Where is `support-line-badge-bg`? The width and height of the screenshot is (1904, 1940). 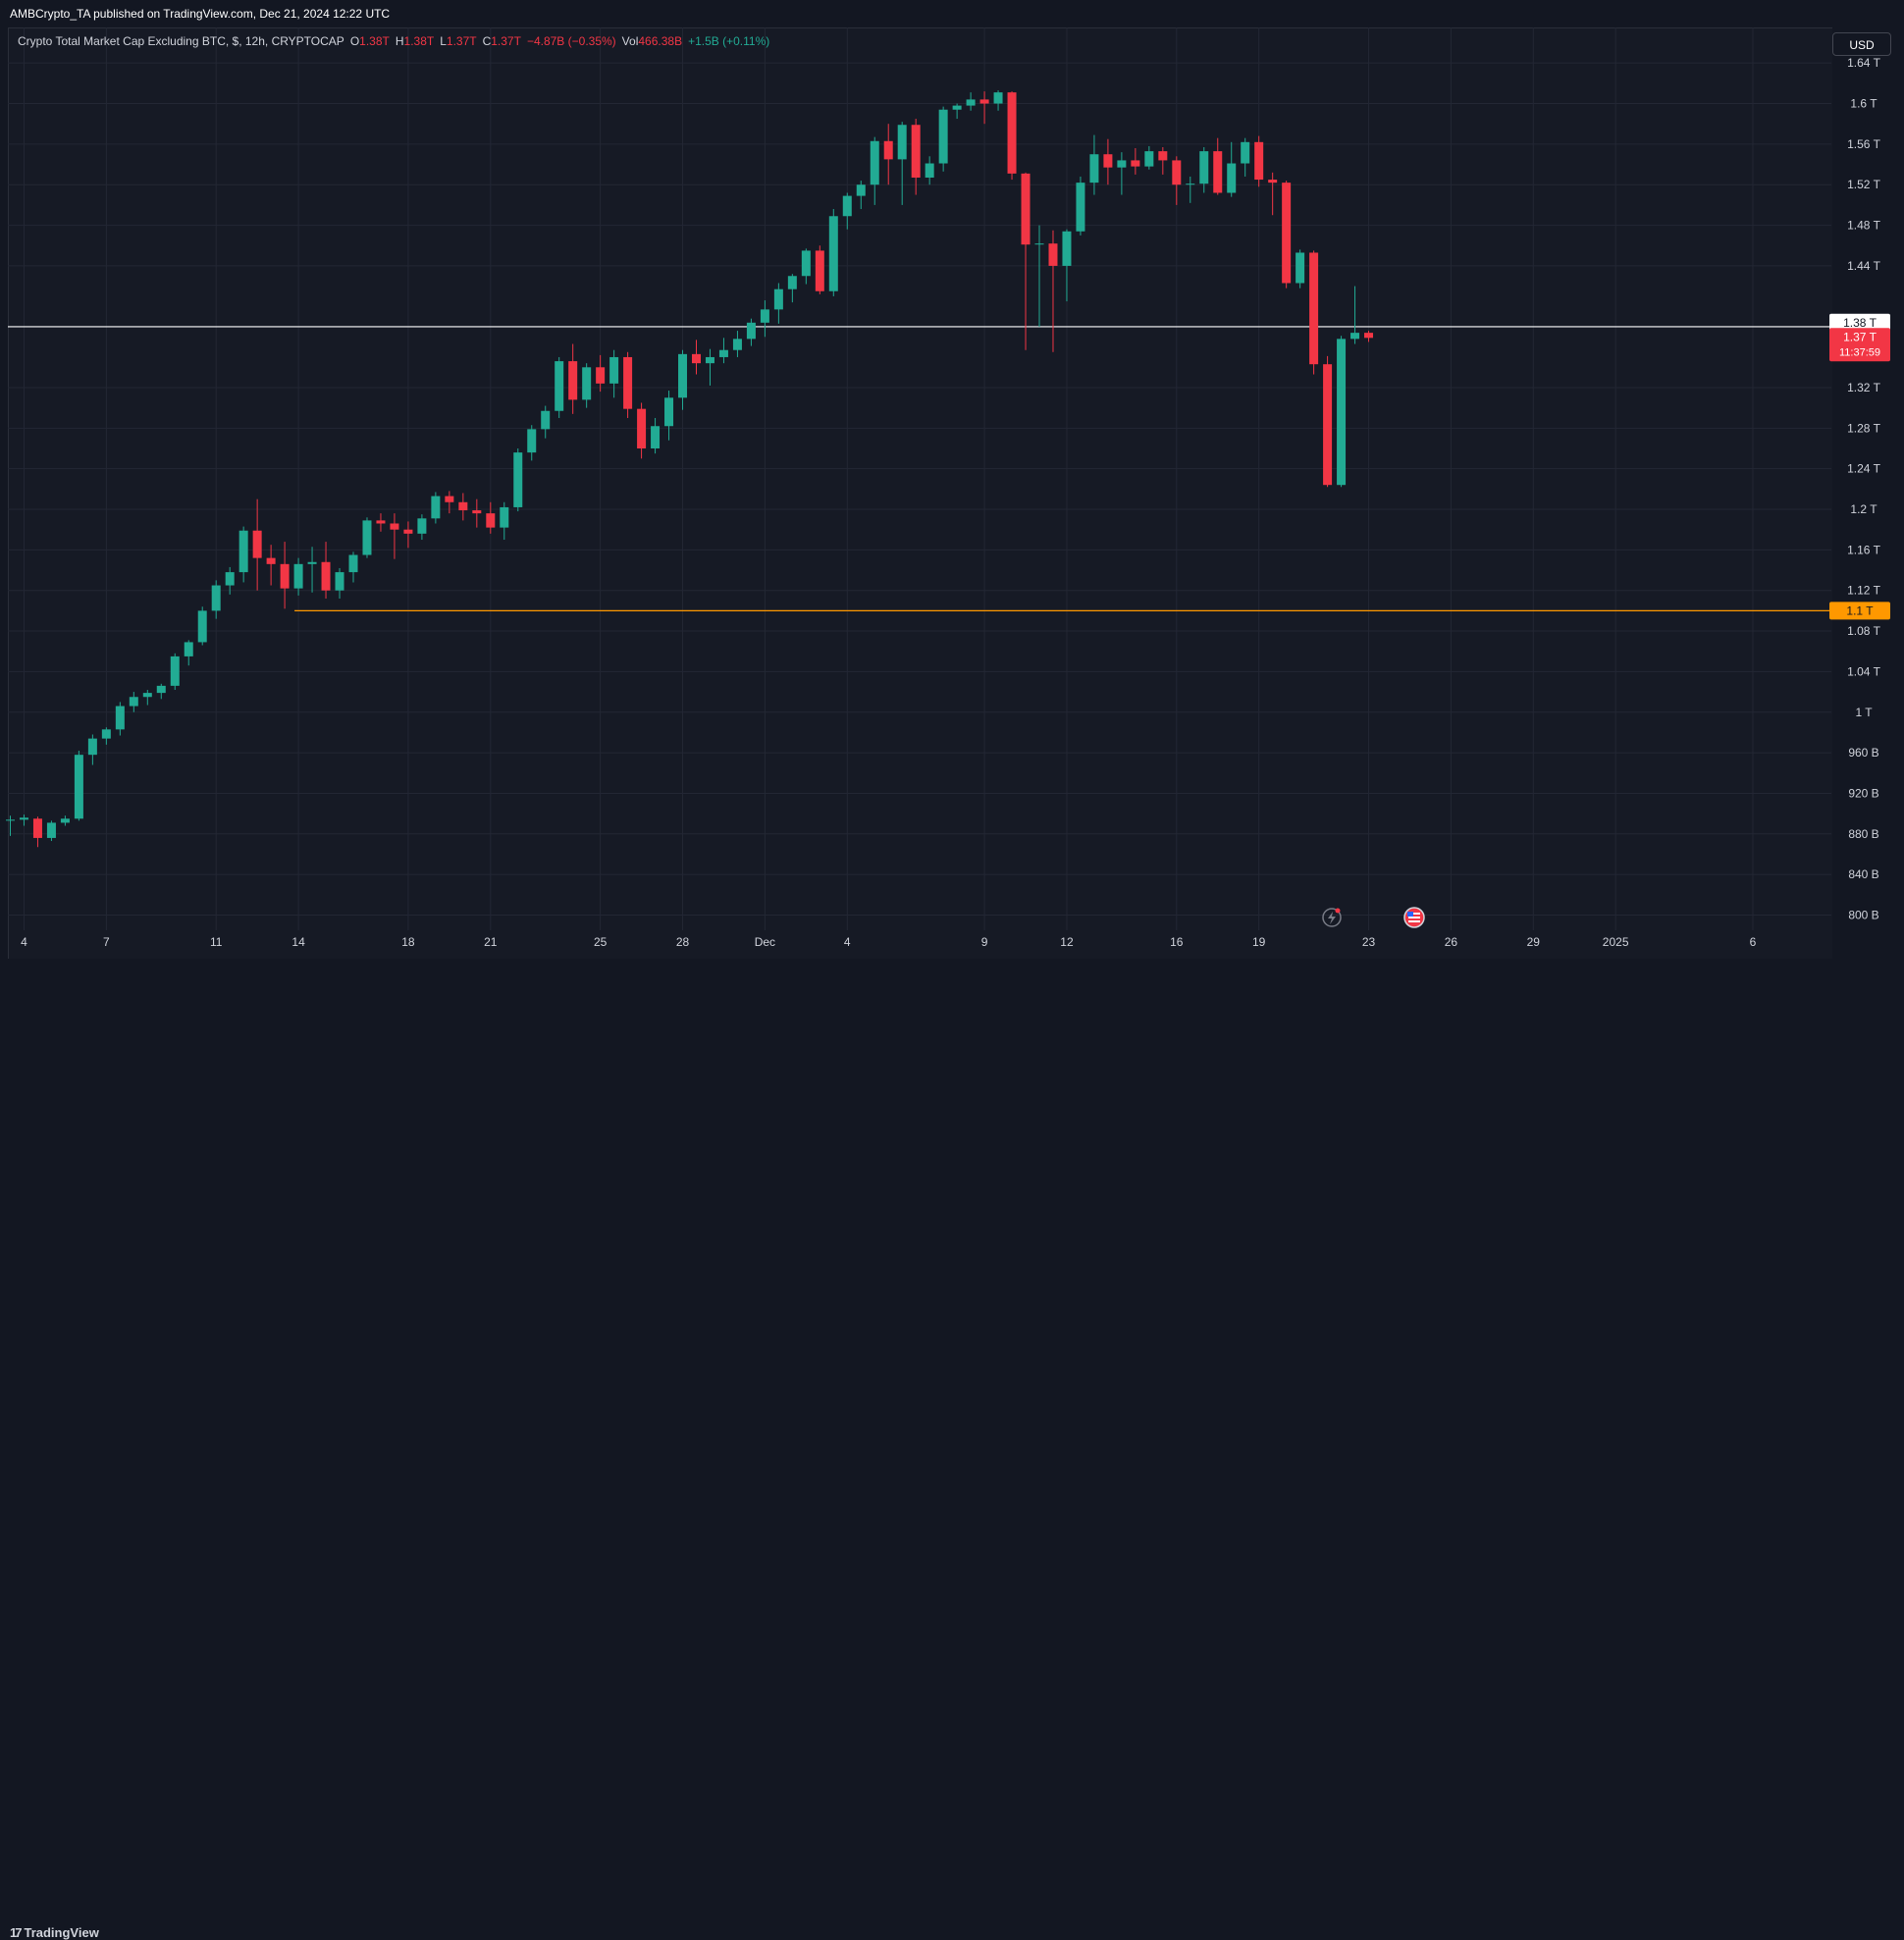
support-line-badge-bg is located at coordinates (1859, 611).